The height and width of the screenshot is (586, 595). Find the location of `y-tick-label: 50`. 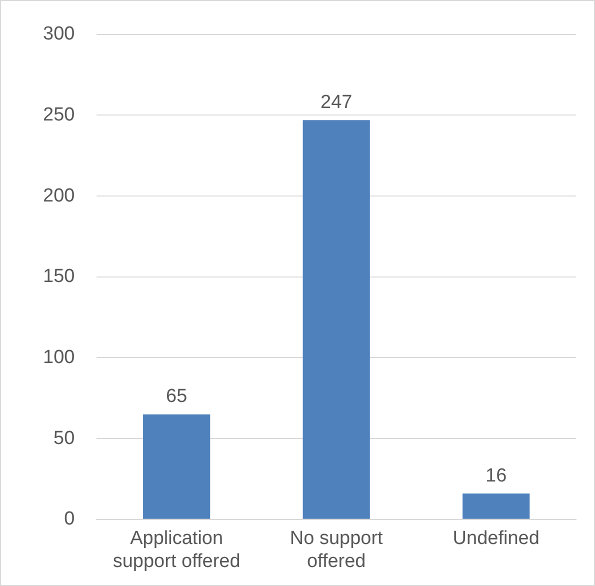

y-tick-label: 50 is located at coordinates (64, 438).